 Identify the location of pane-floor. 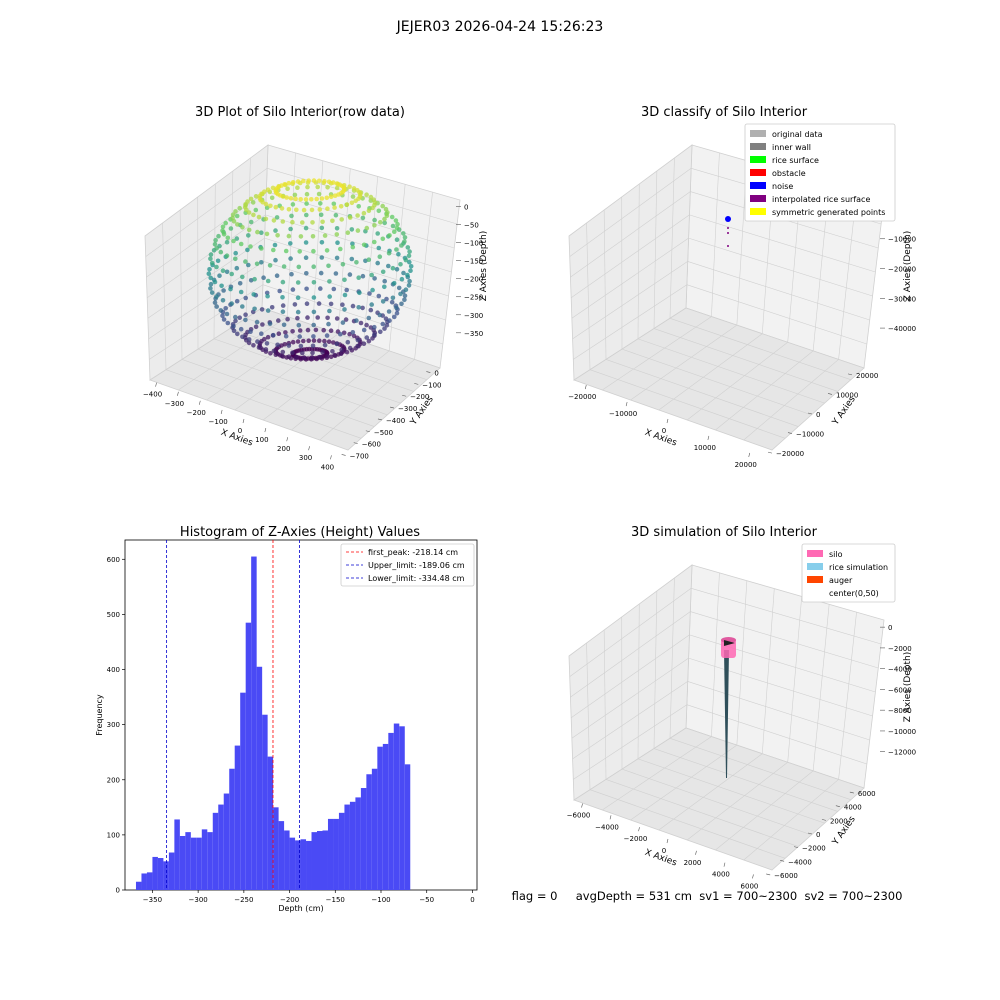
(719, 799).